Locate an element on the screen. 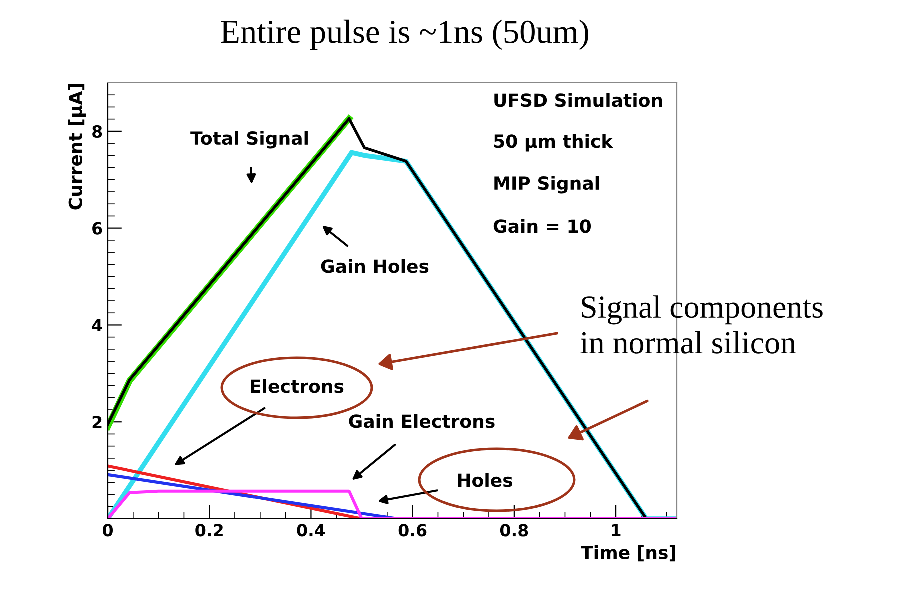 The image size is (922, 604). annotation: Gain Holes is located at coordinates (375, 266).